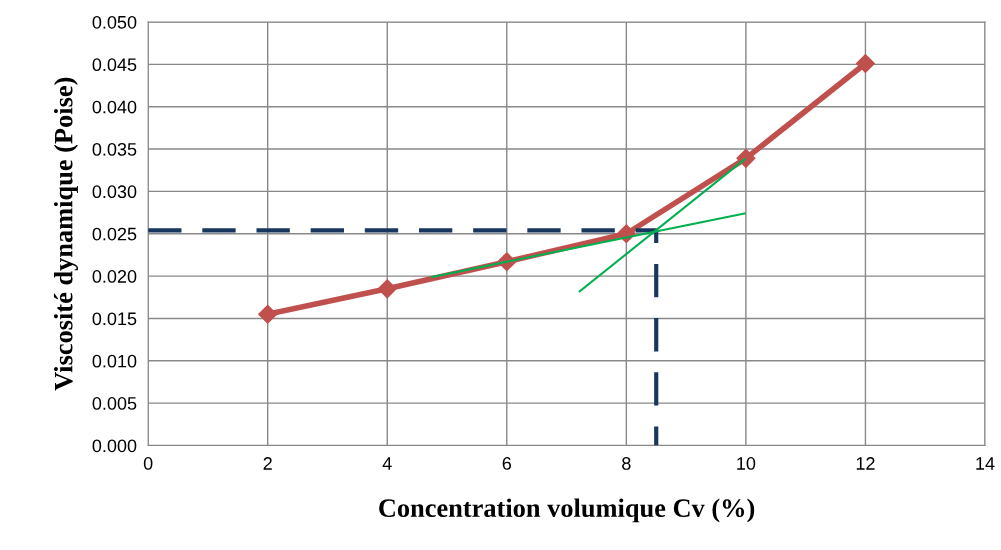  I want to click on y-tick-label: 0.025, so click(114, 234).